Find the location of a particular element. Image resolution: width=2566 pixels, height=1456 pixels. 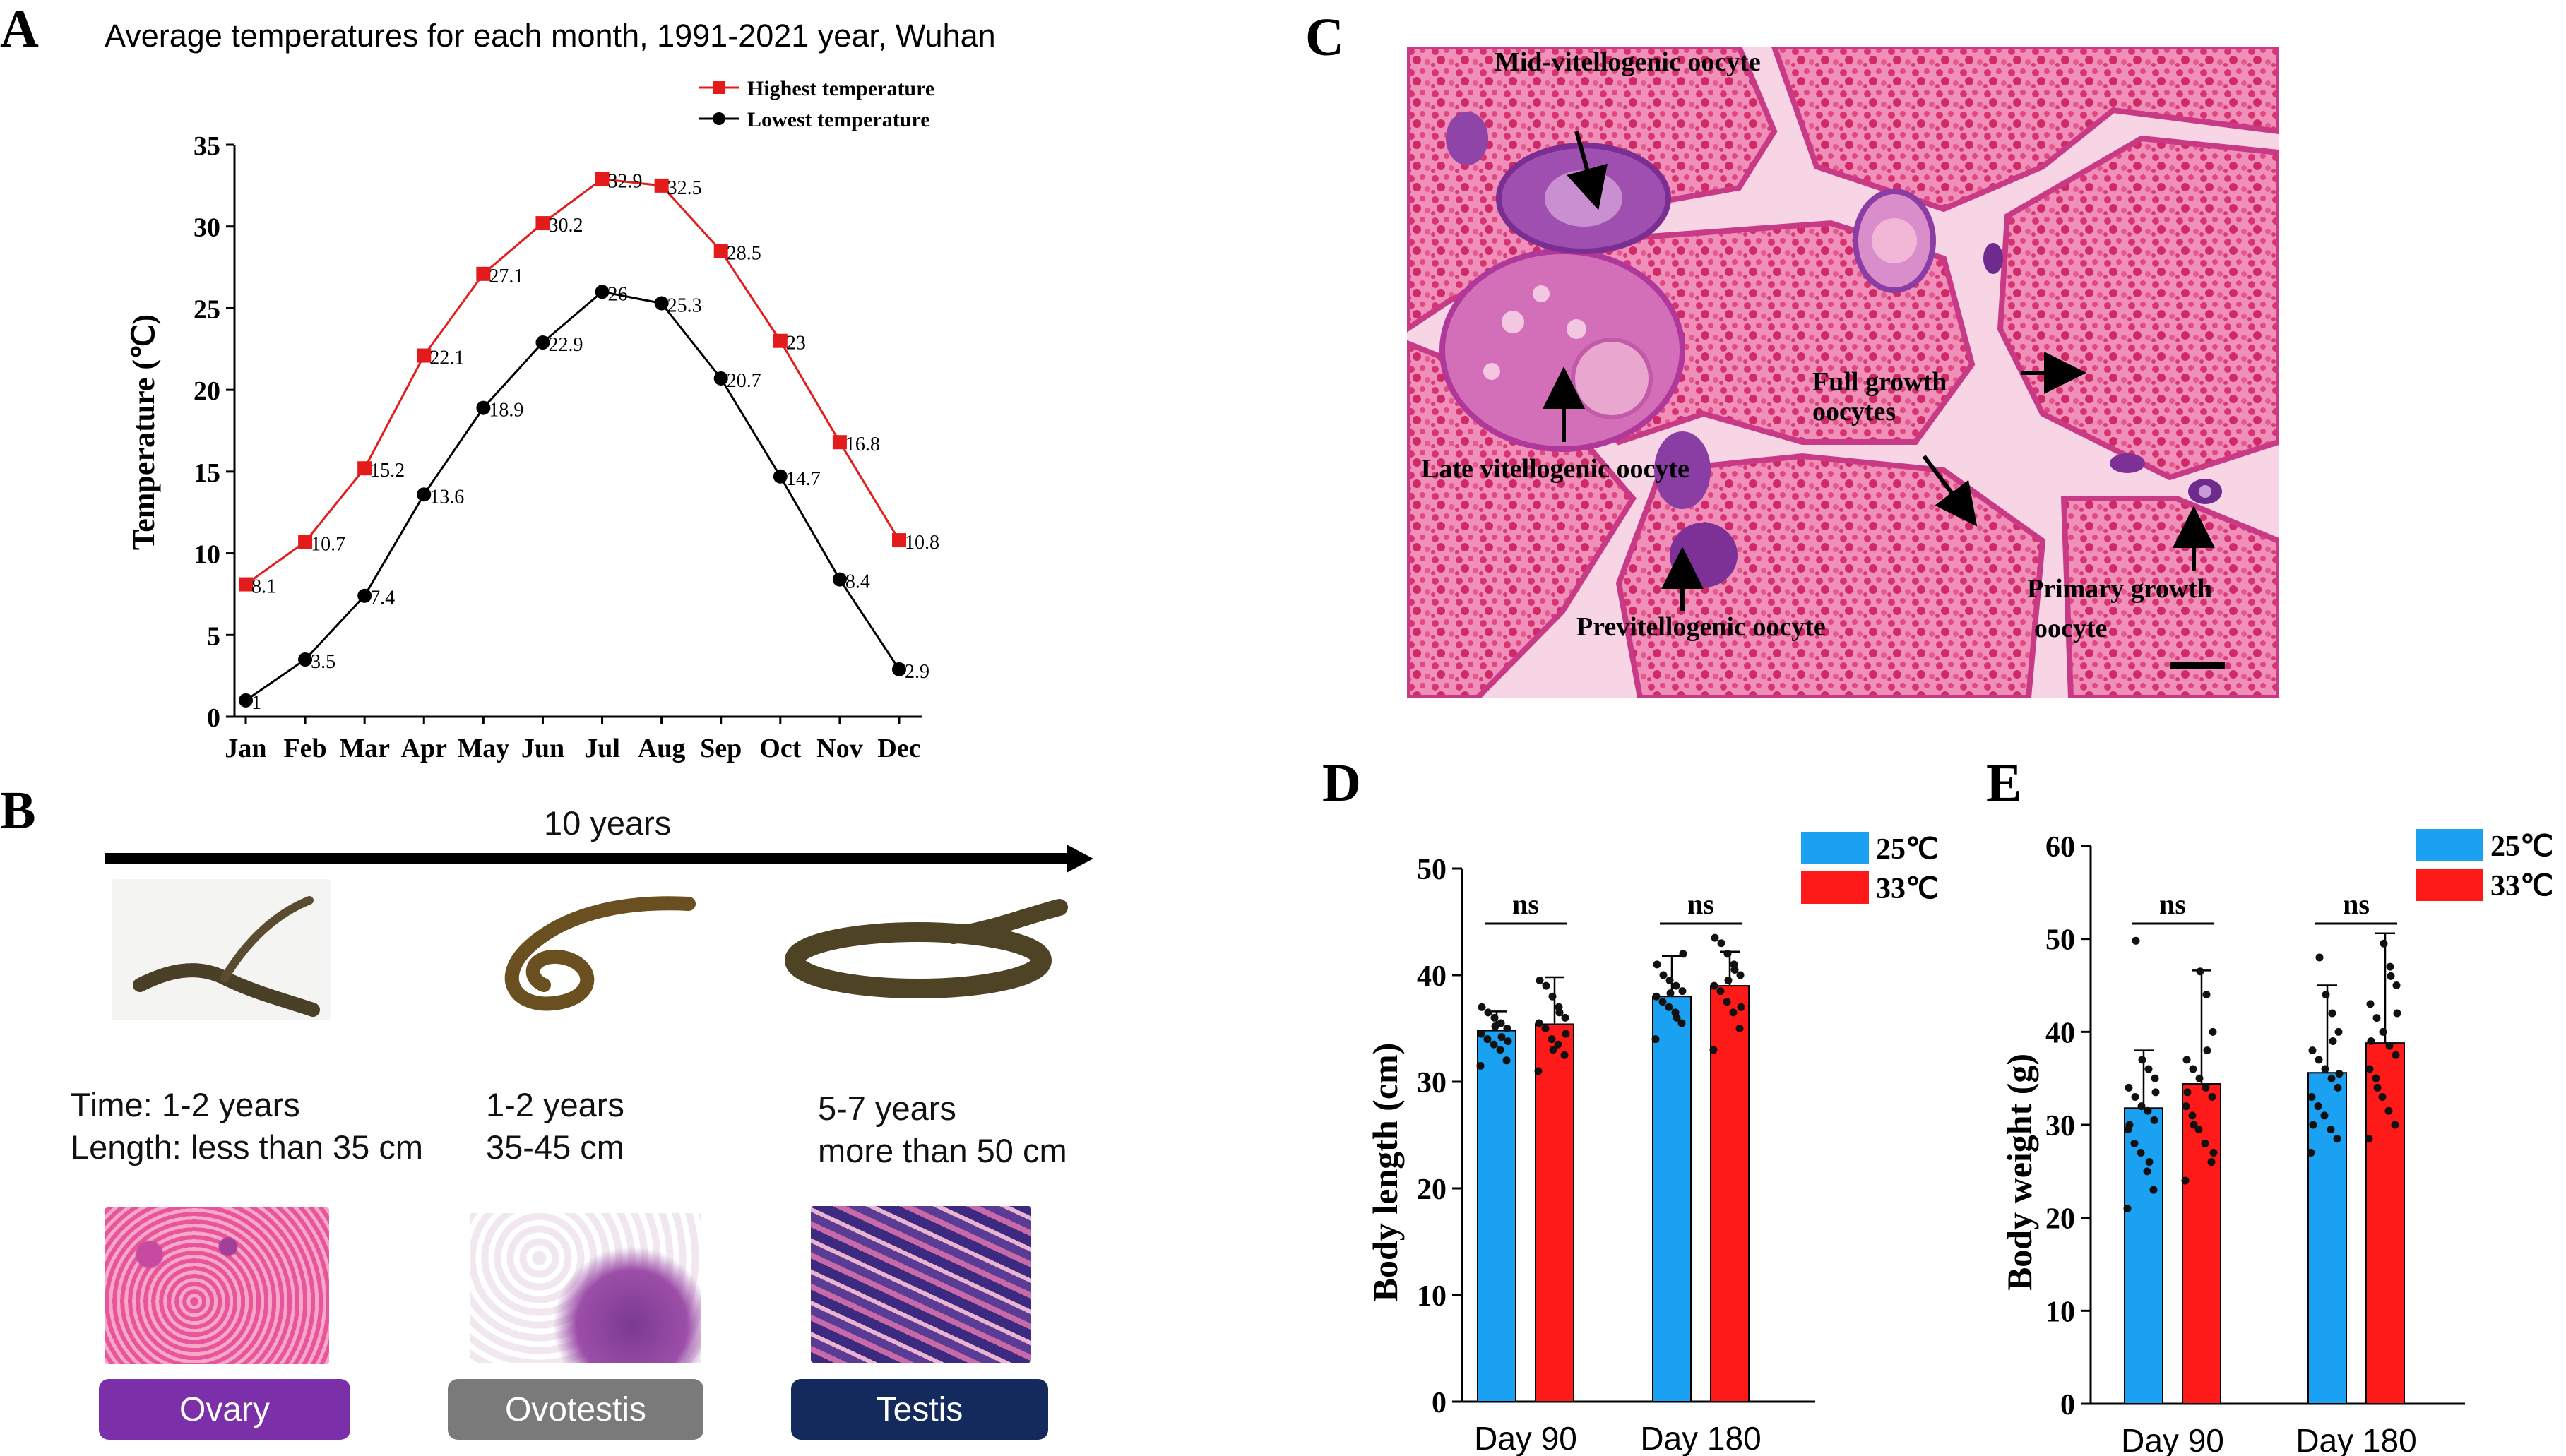

eel-photo-young is located at coordinates (222, 949).